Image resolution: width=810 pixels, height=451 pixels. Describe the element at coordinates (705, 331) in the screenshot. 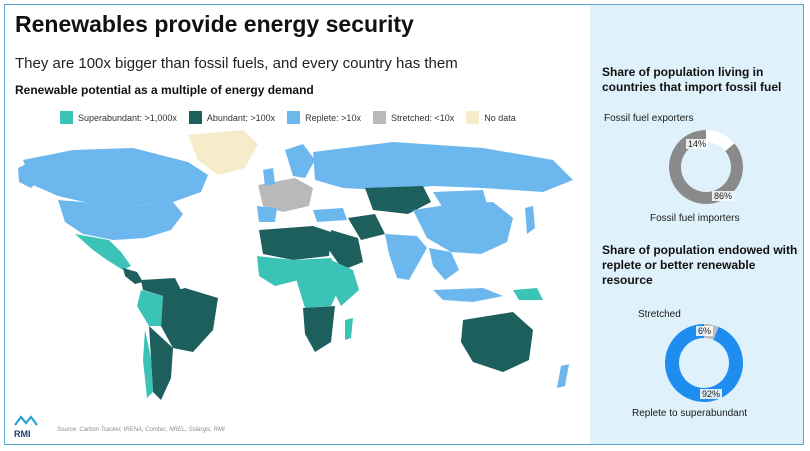

I see `donut2-value-stretched: 6%` at that location.